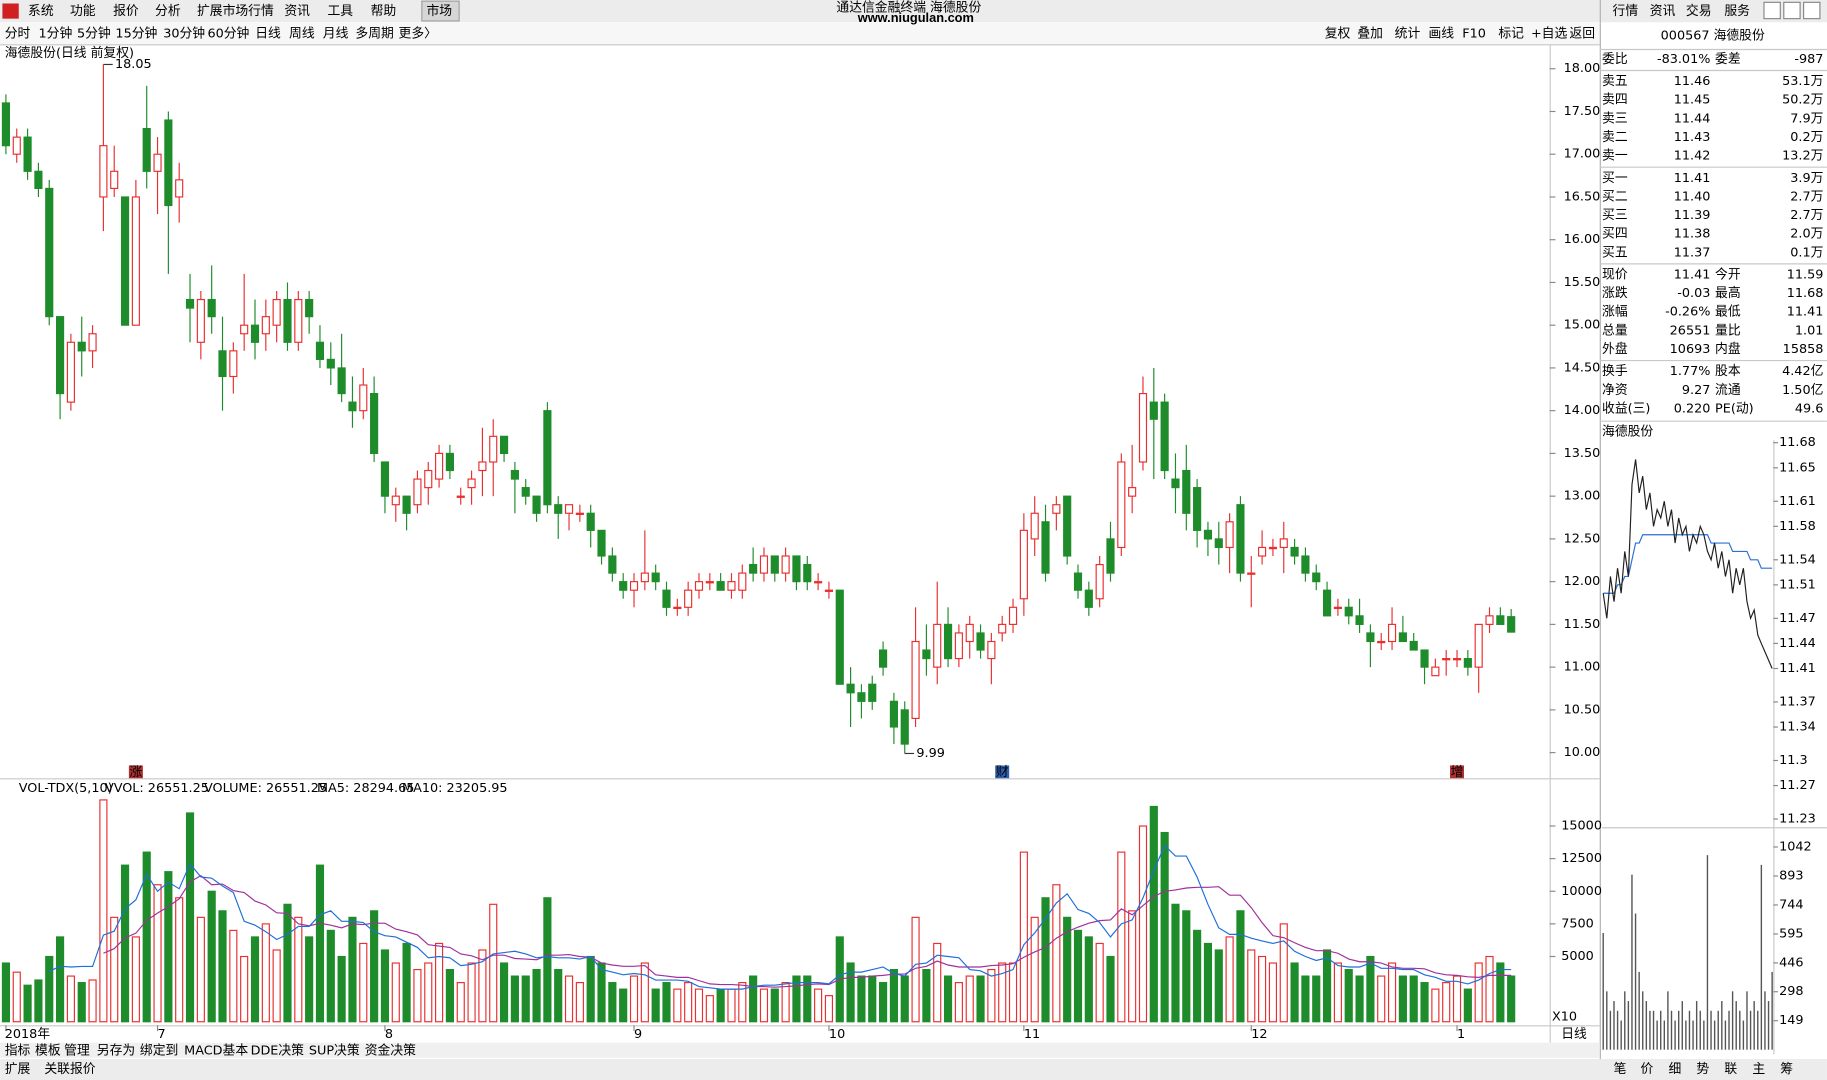  Describe the element at coordinates (1797, 819) in the screenshot. I see `y-tick-label: 11.23` at that location.